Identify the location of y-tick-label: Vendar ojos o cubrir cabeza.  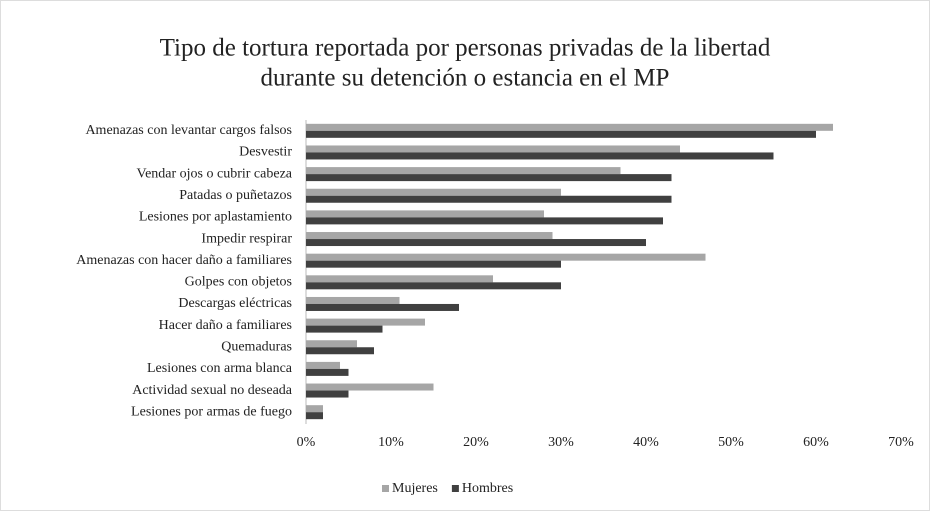
(215, 173).